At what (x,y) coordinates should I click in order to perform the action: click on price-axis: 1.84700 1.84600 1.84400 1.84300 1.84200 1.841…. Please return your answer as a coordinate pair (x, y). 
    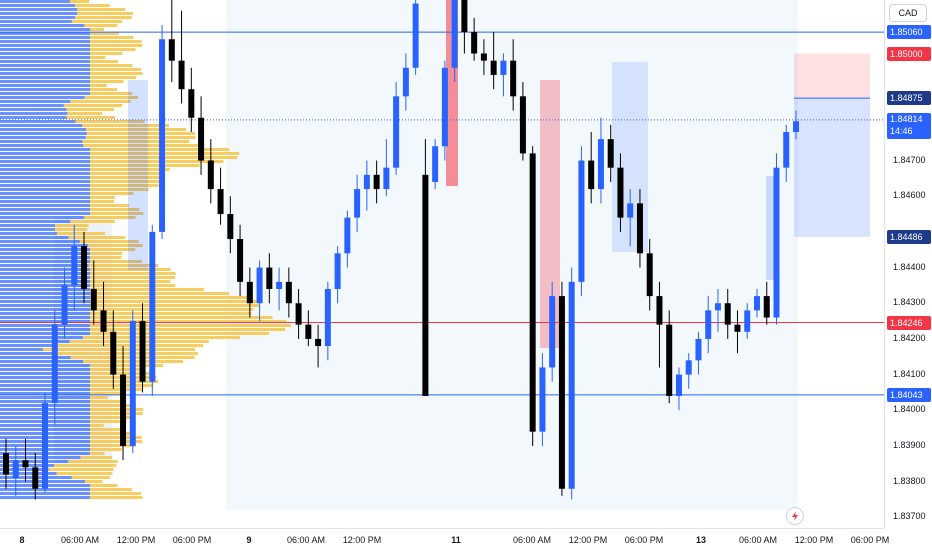
    Looking at the image, I should click on (908, 264).